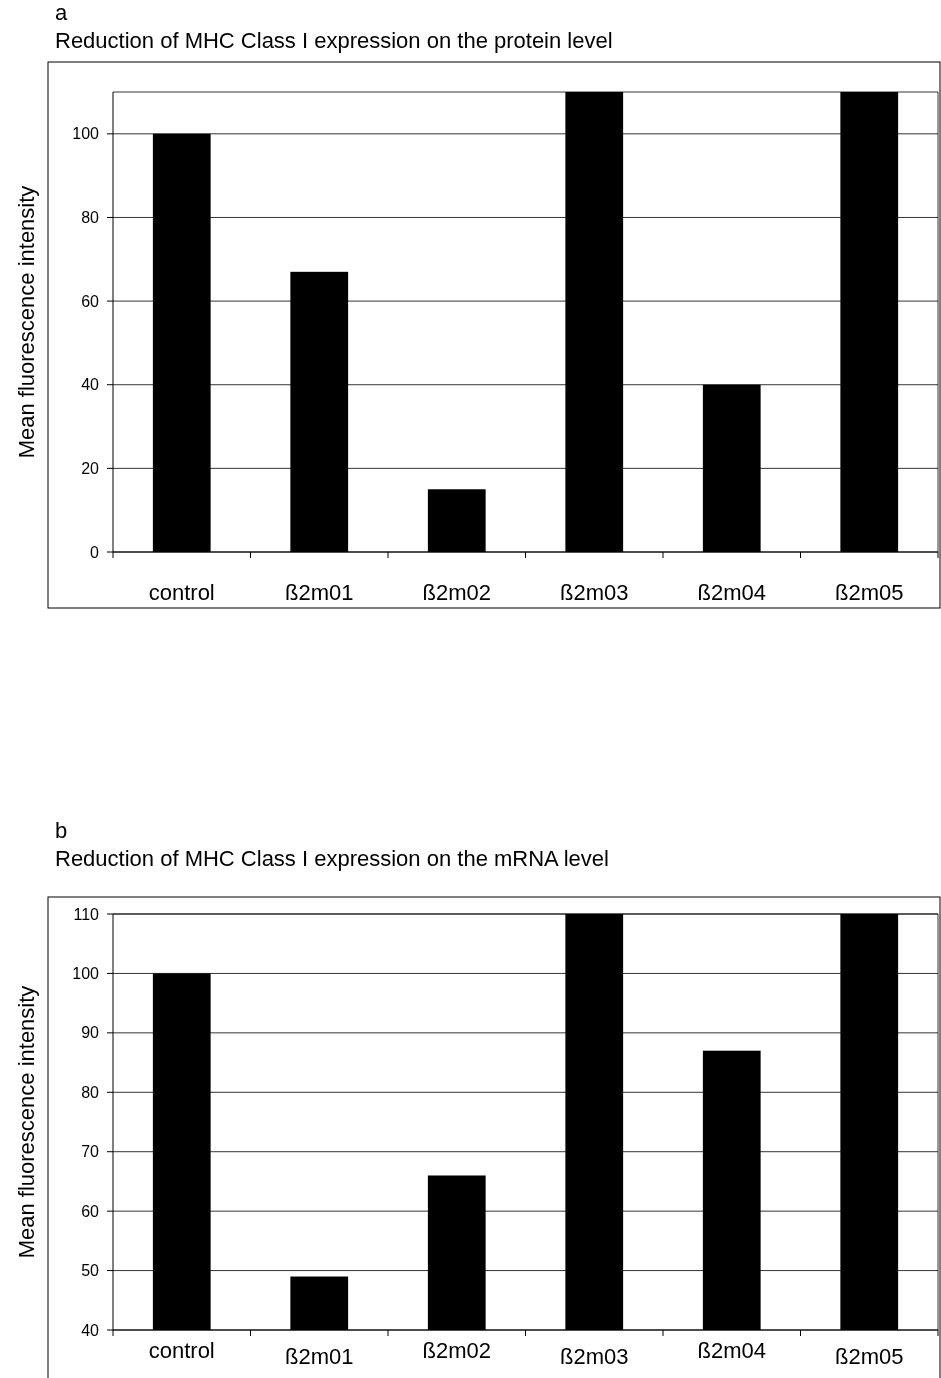 Image resolution: width=941 pixels, height=1378 pixels. What do you see at coordinates (86, 914) in the screenshot?
I see `y-tick-label: 110` at bounding box center [86, 914].